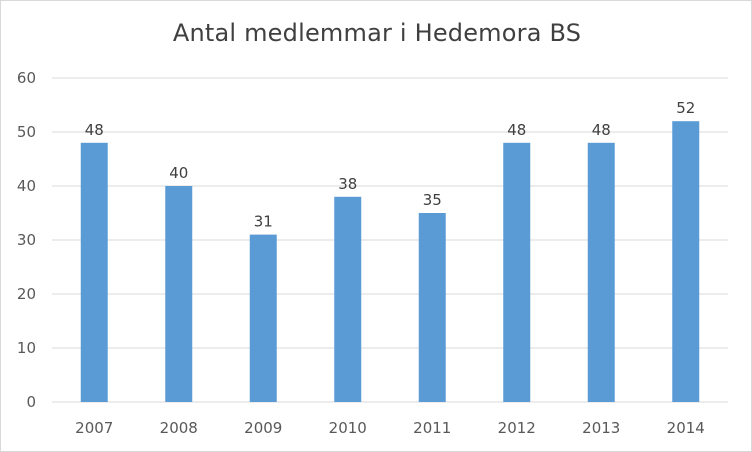  I want to click on y-tick-label: 10, so click(26, 348).